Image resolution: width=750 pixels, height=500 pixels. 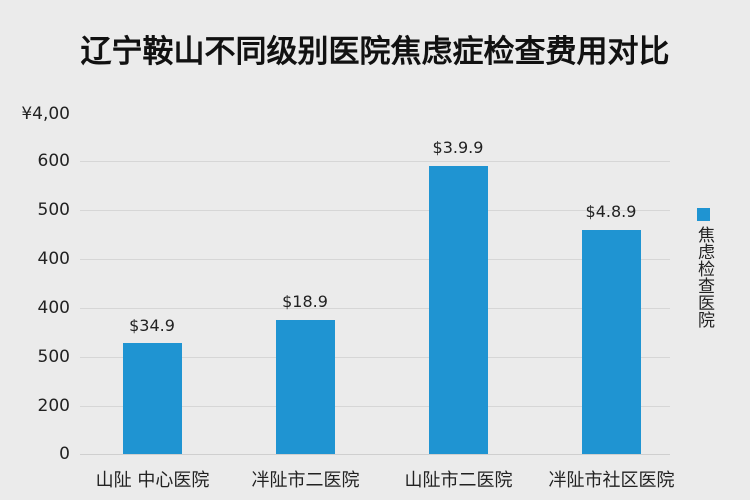 What do you see at coordinates (45, 114) in the screenshot?
I see `y-tick-label: ¥4,00` at bounding box center [45, 114].